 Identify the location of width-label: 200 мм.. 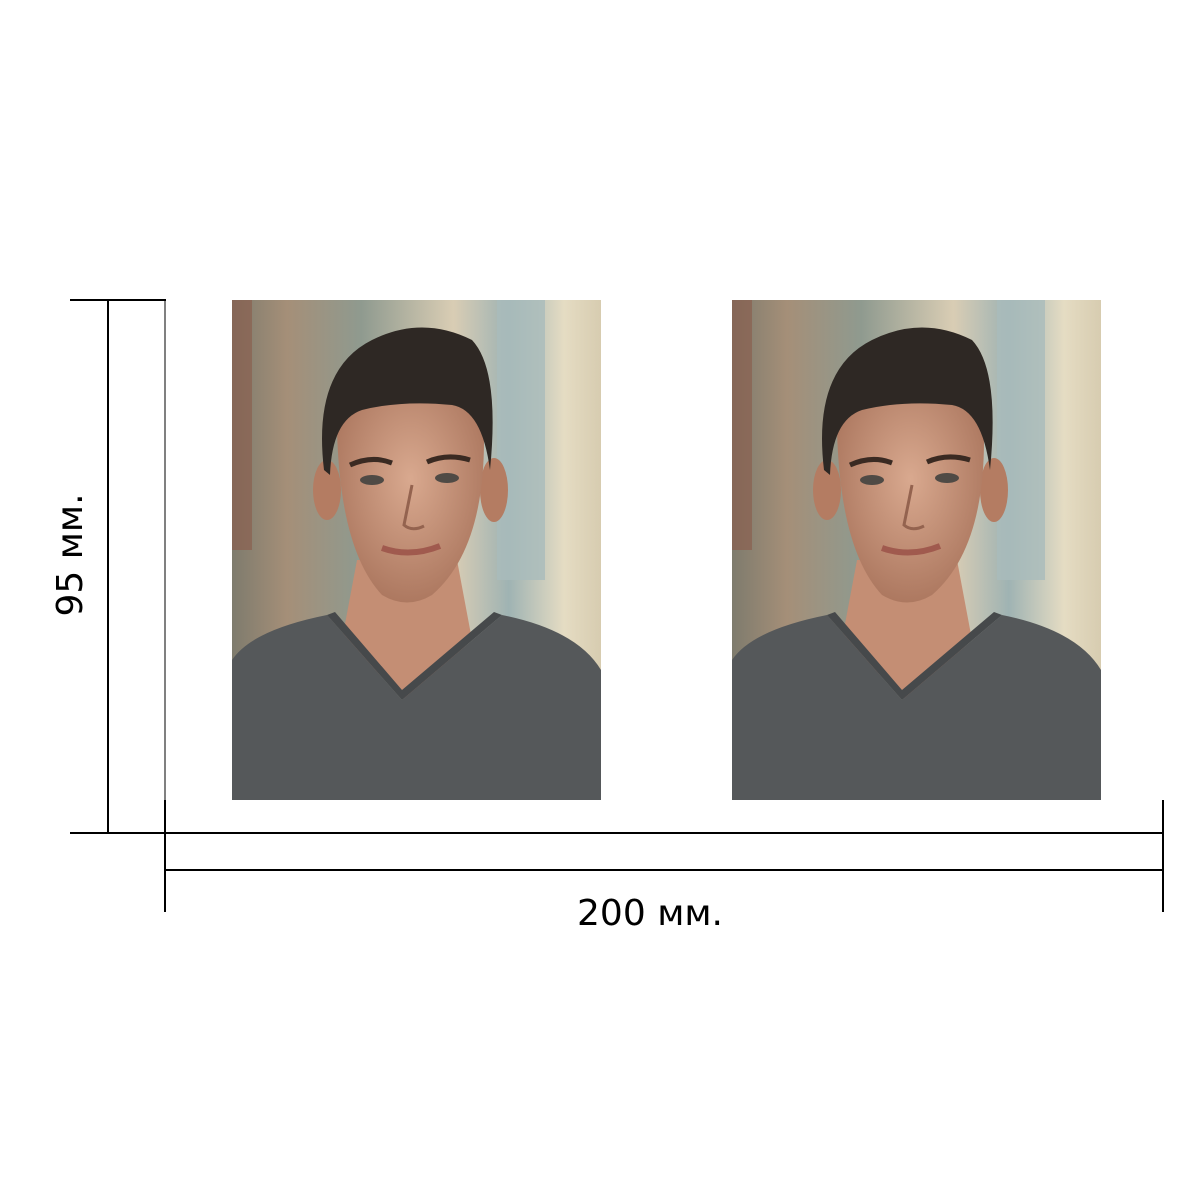
(650, 913).